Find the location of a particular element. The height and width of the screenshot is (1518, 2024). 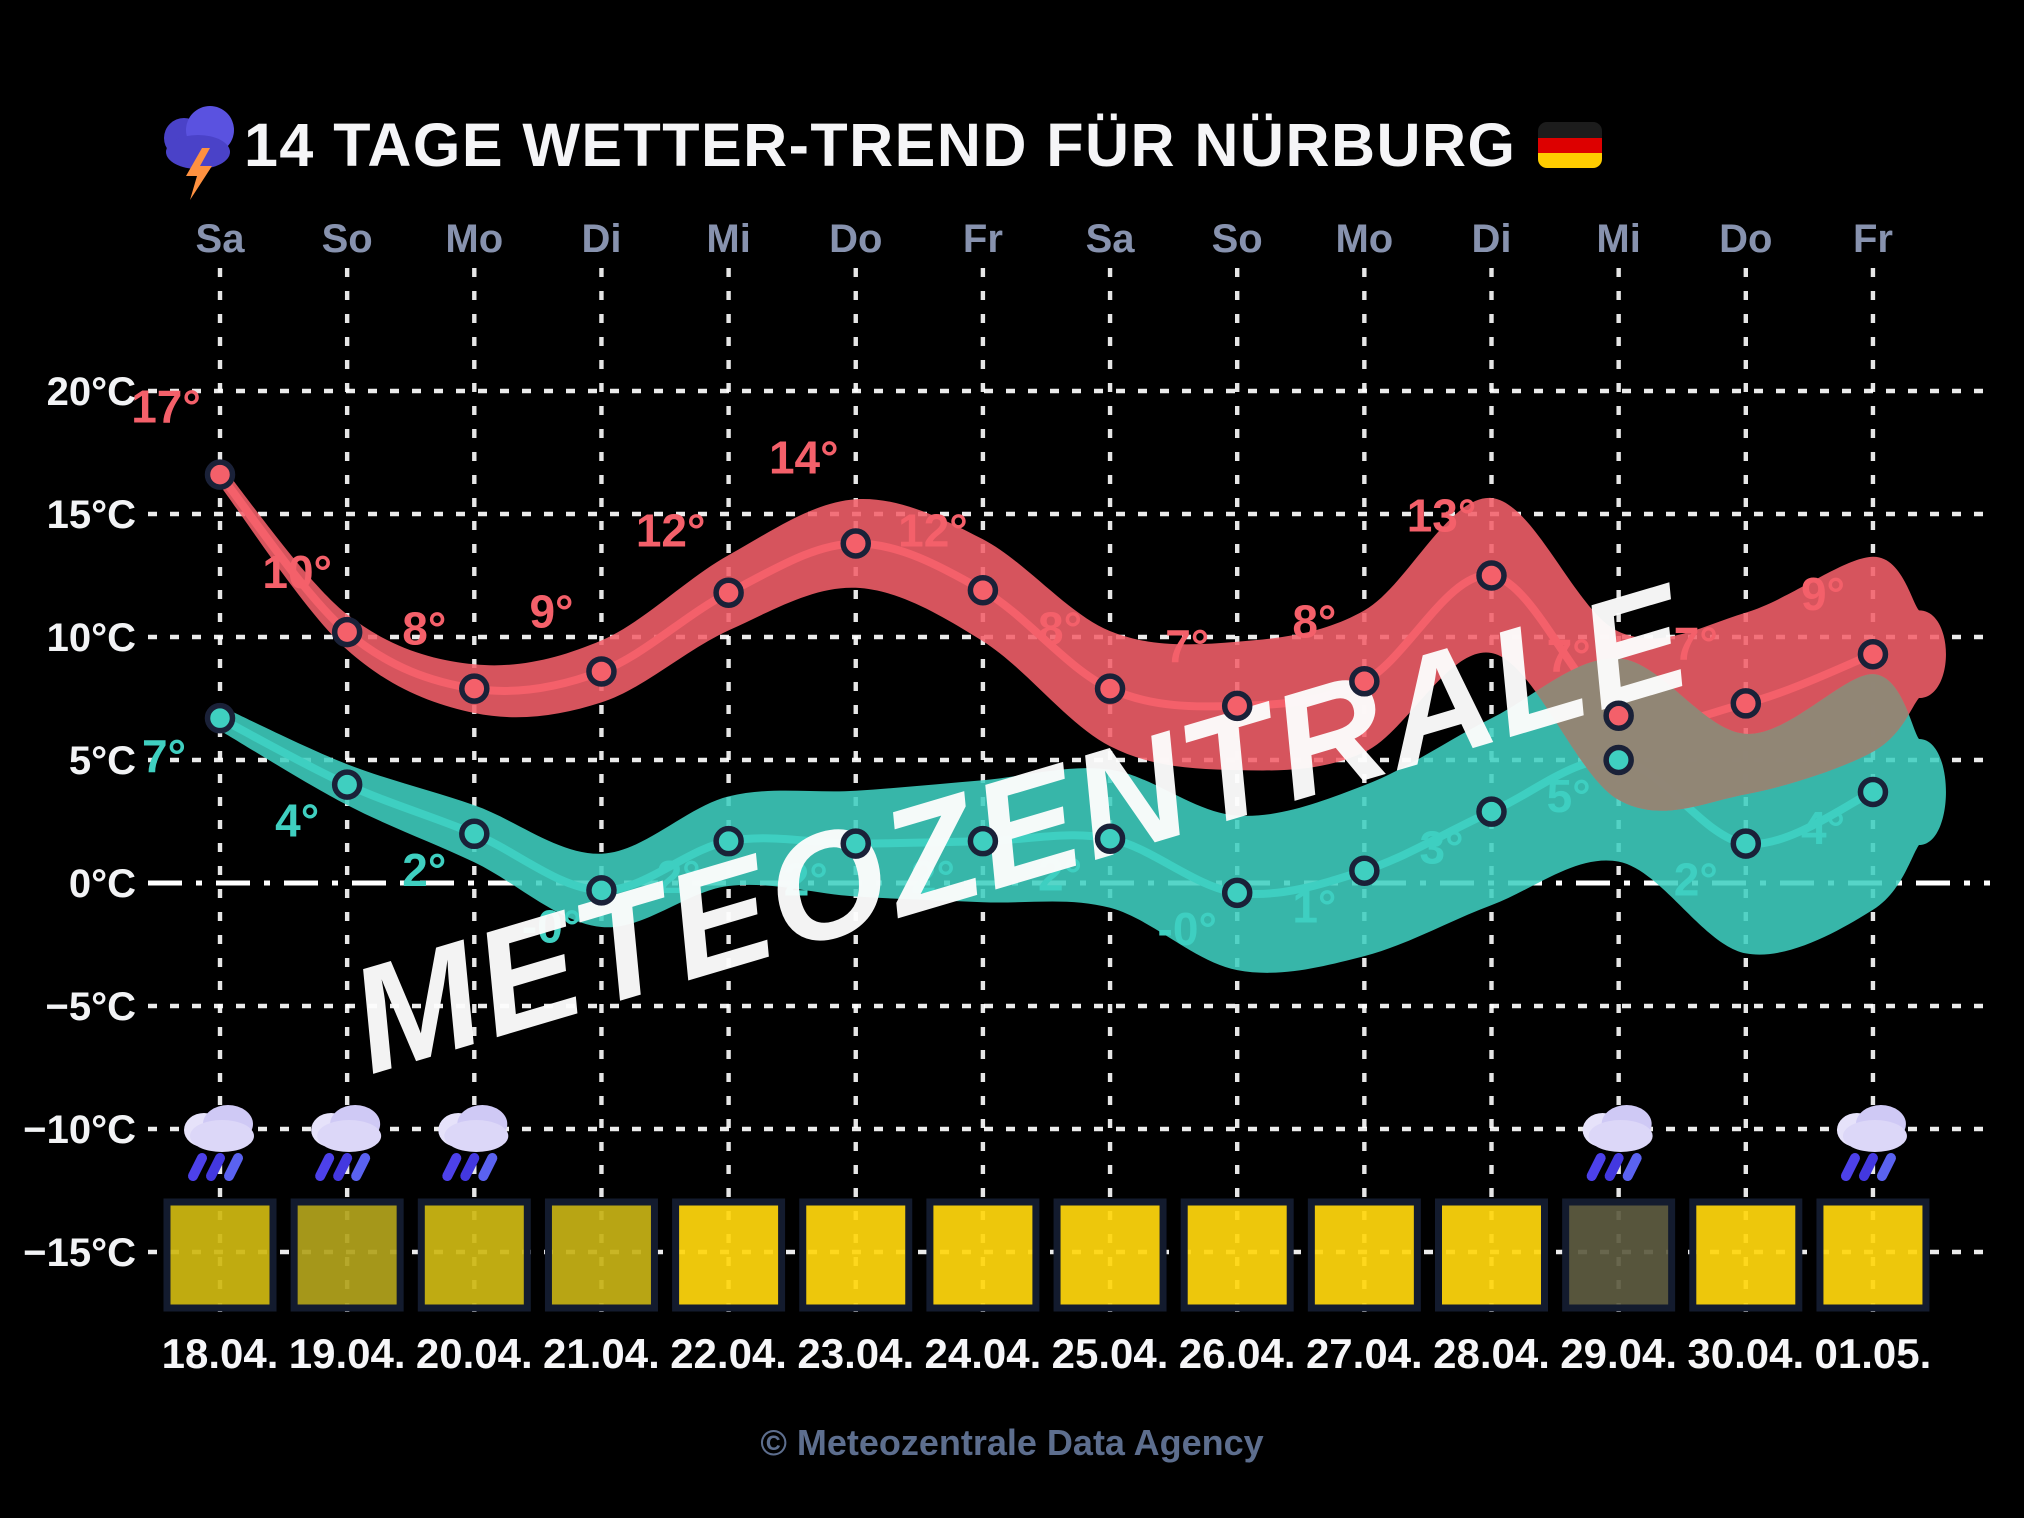

date-label: 22.04. is located at coordinates (728, 1353).